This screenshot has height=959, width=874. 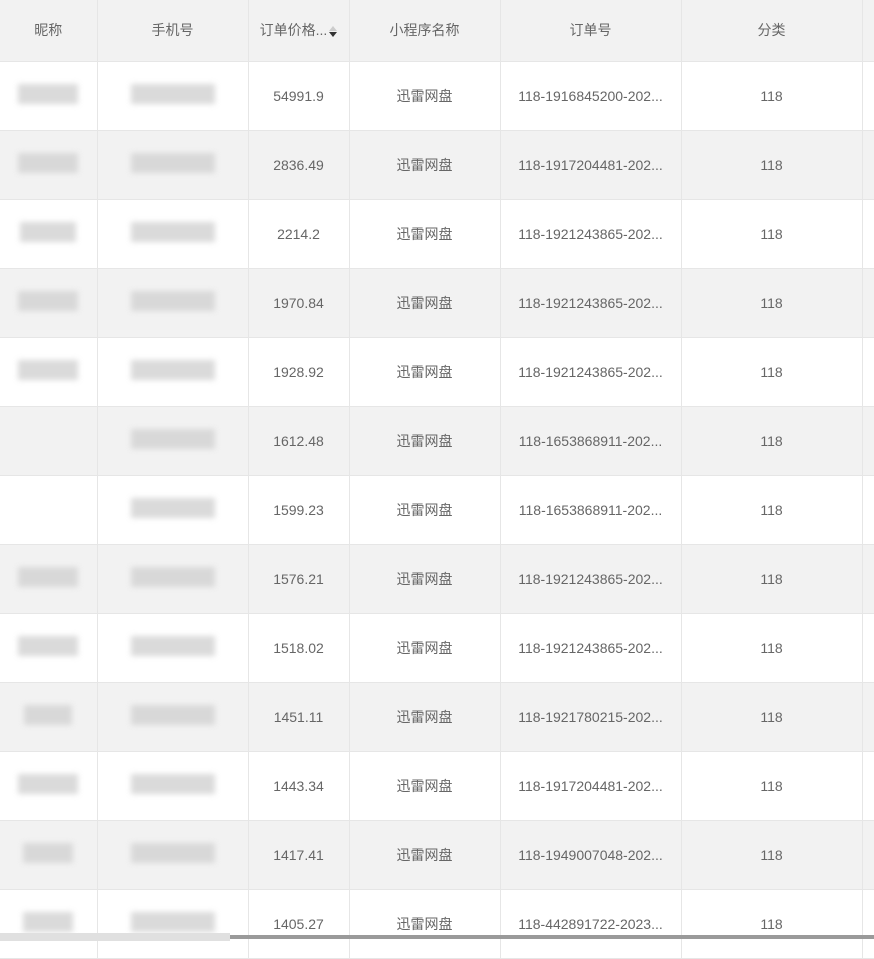 I want to click on table-row: 1405.27 迅雷网盘 118-442891722-2023... 118, so click(x=437, y=924).